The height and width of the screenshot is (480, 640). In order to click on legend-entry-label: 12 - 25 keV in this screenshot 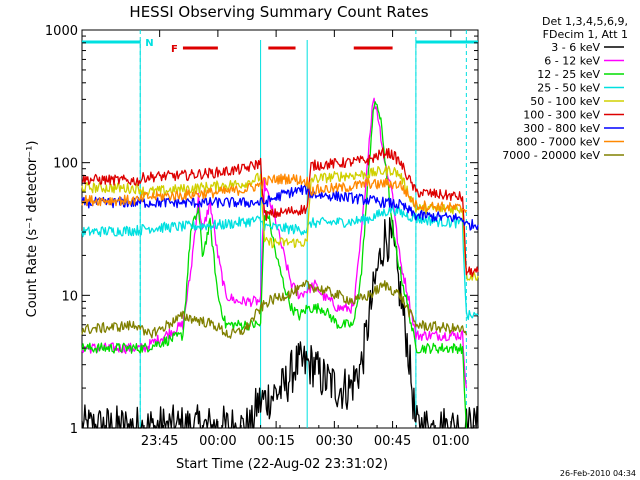, I will do `click(568, 74)`.